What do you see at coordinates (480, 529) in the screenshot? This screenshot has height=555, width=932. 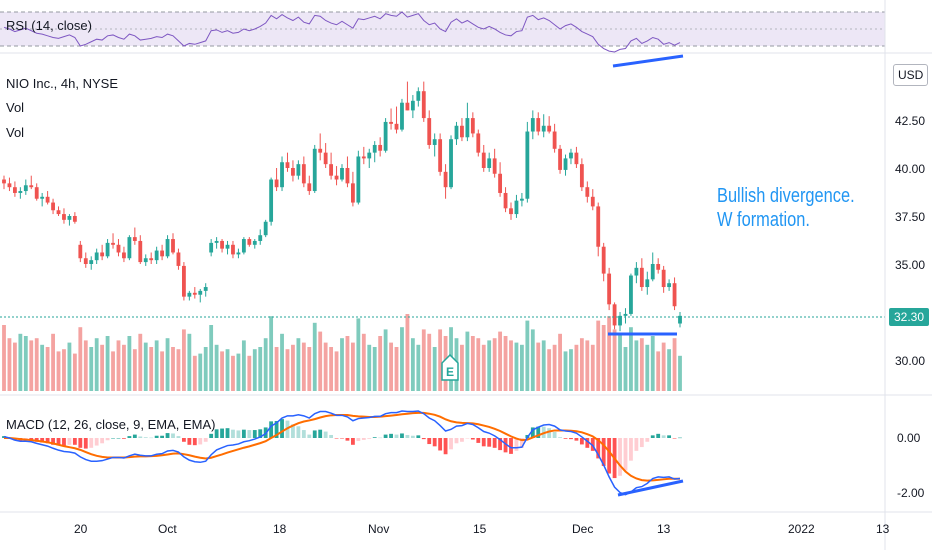 I see `time-tick: 15` at bounding box center [480, 529].